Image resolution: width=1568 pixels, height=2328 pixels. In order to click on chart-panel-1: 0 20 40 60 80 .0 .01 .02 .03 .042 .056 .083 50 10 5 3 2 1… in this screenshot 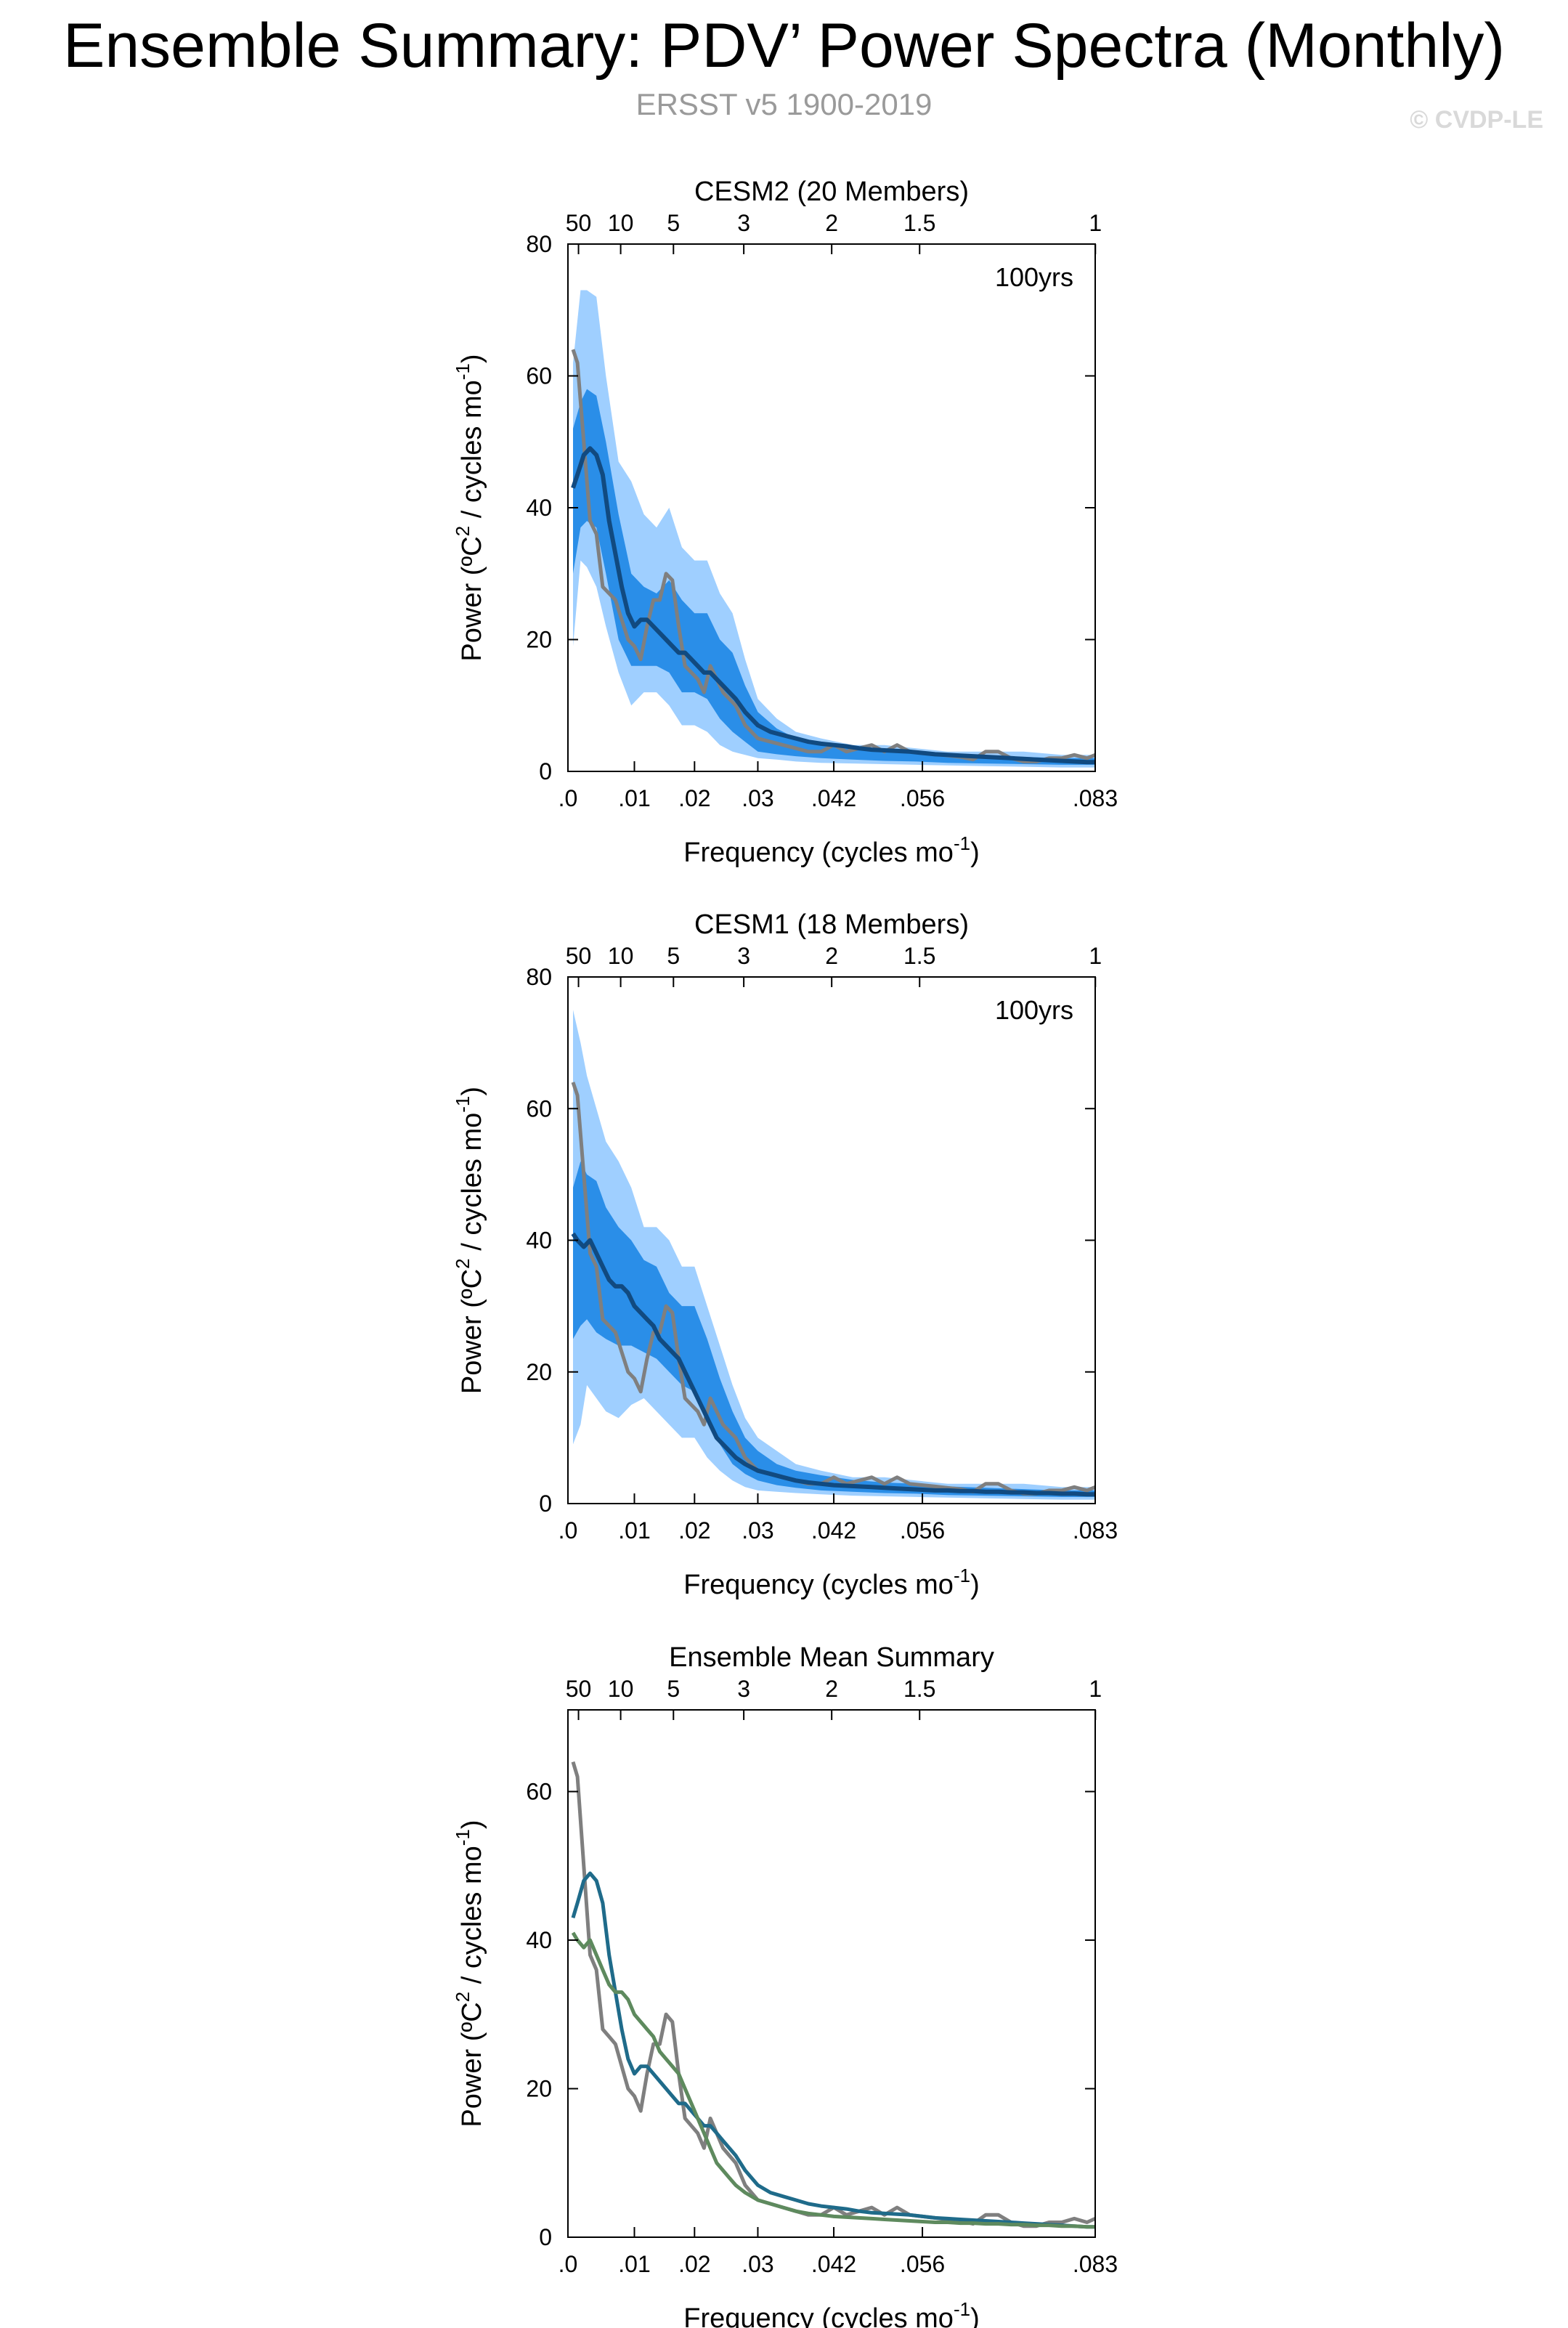, I will do `click(785, 522)`.